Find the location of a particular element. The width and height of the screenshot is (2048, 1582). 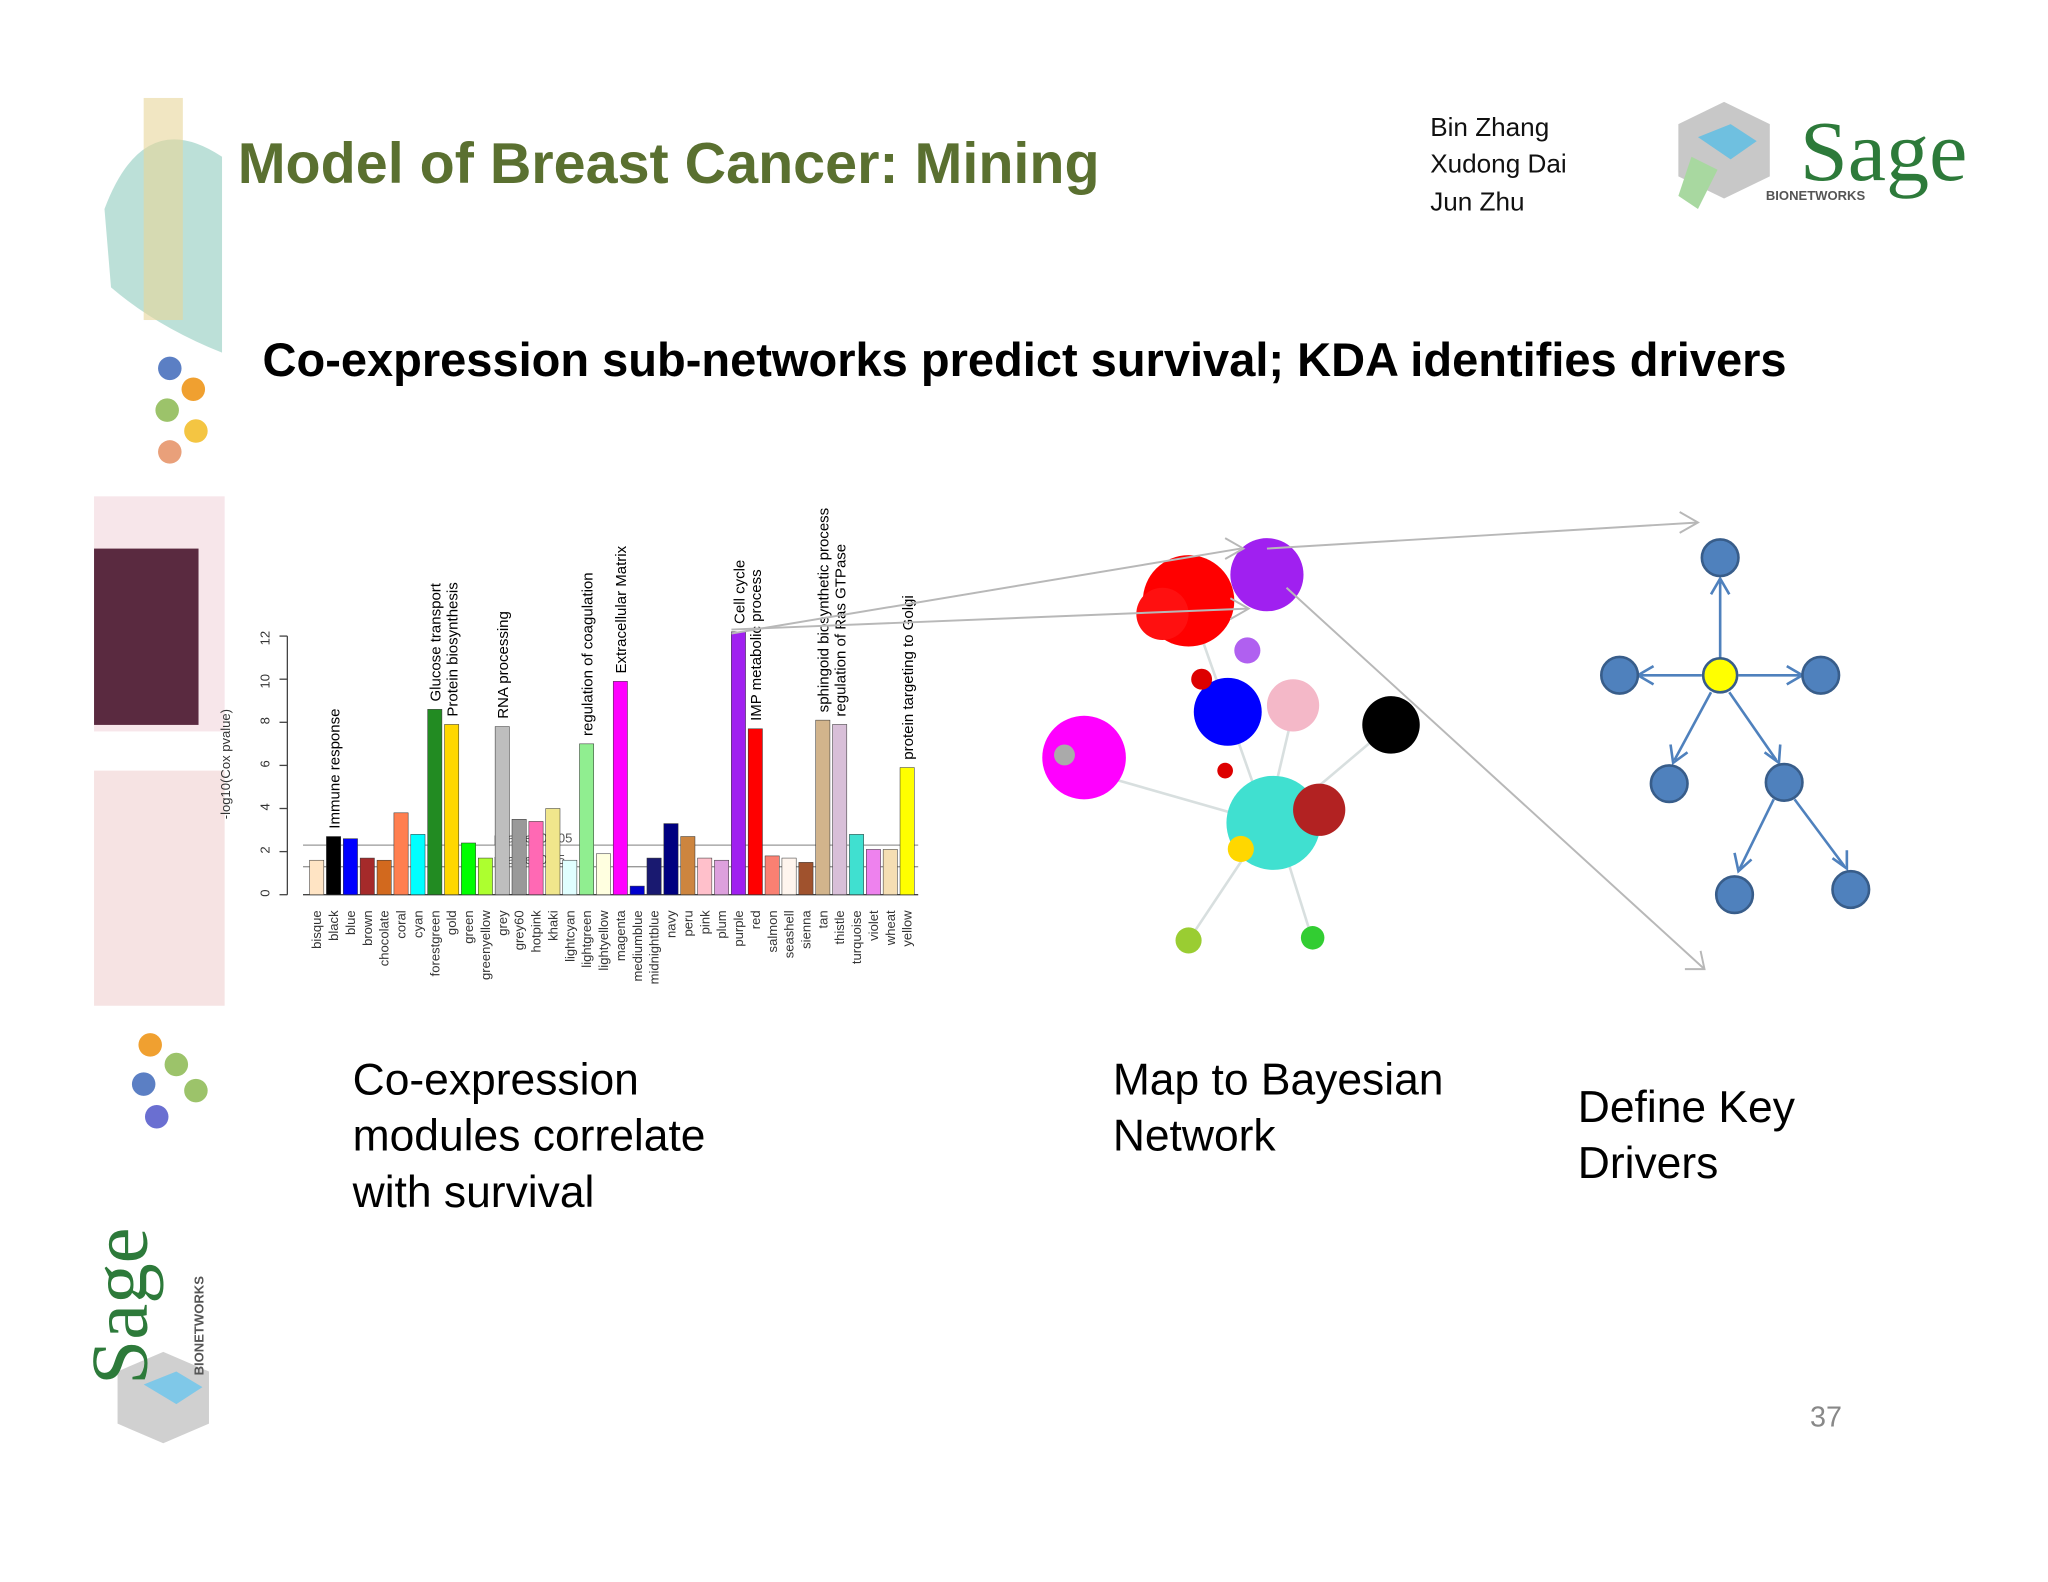

x-tick-label: chocolate is located at coordinates (384, 938).